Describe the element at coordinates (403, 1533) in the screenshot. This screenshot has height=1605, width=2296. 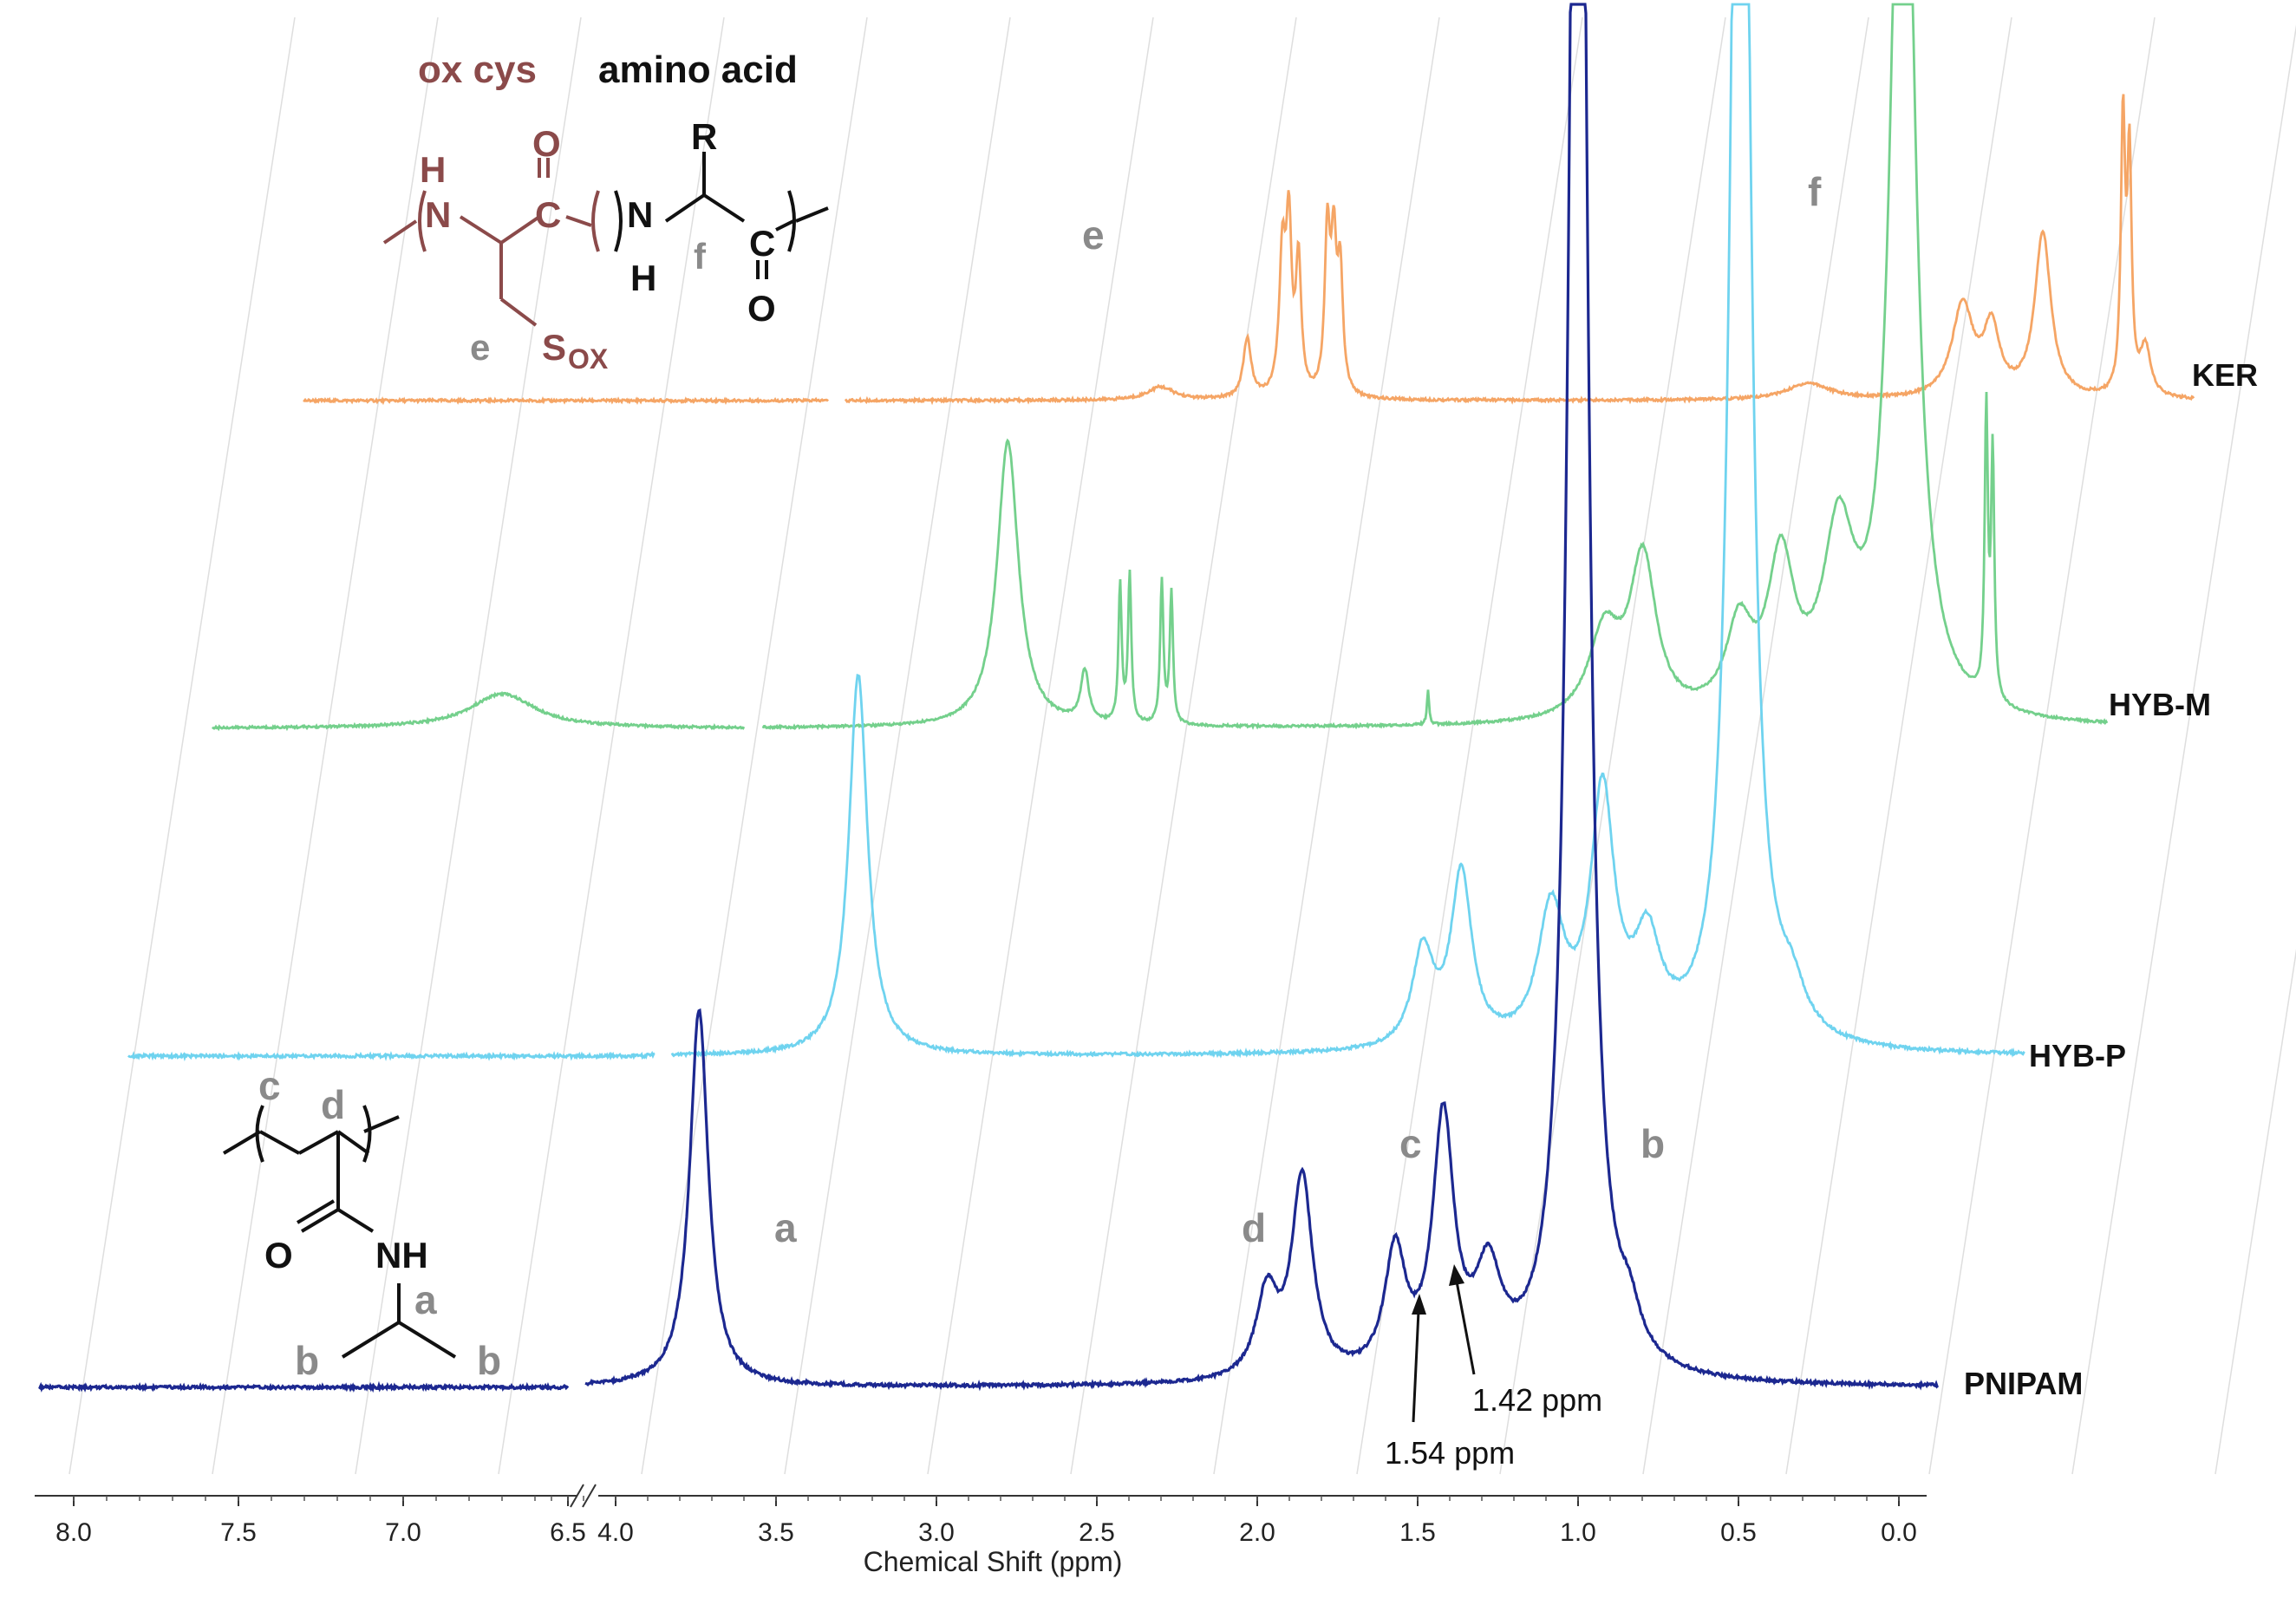
I see `x-tick-label: 7.0` at that location.